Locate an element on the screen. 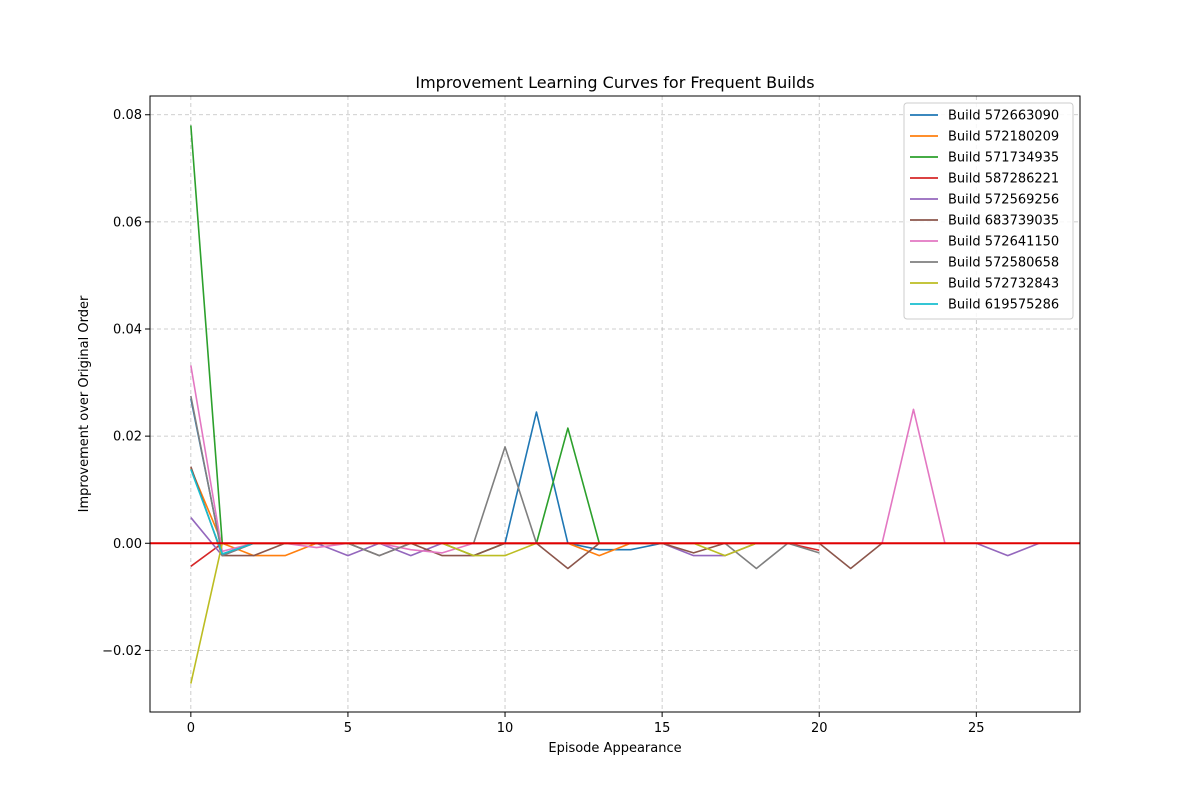 The width and height of the screenshot is (1200, 800). legend-box is located at coordinates (988, 211).